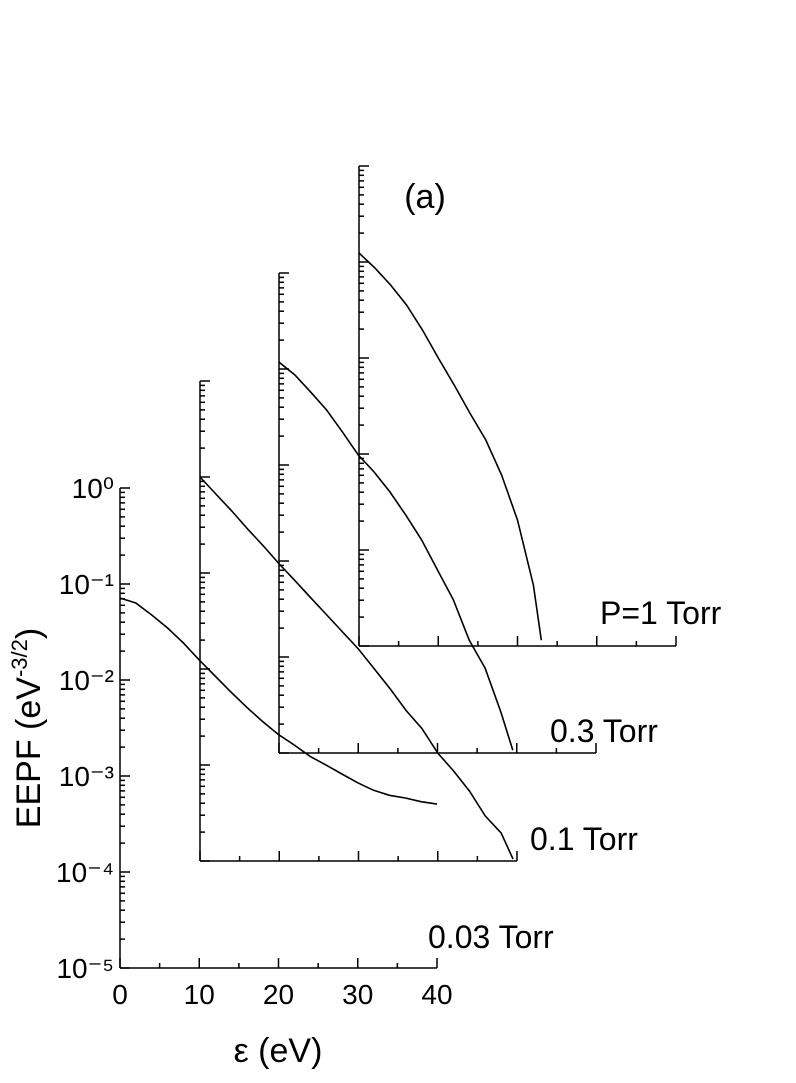  Describe the element at coordinates (19, 658) in the screenshot. I see `y-axis-label-exponent: -3/2` at that location.